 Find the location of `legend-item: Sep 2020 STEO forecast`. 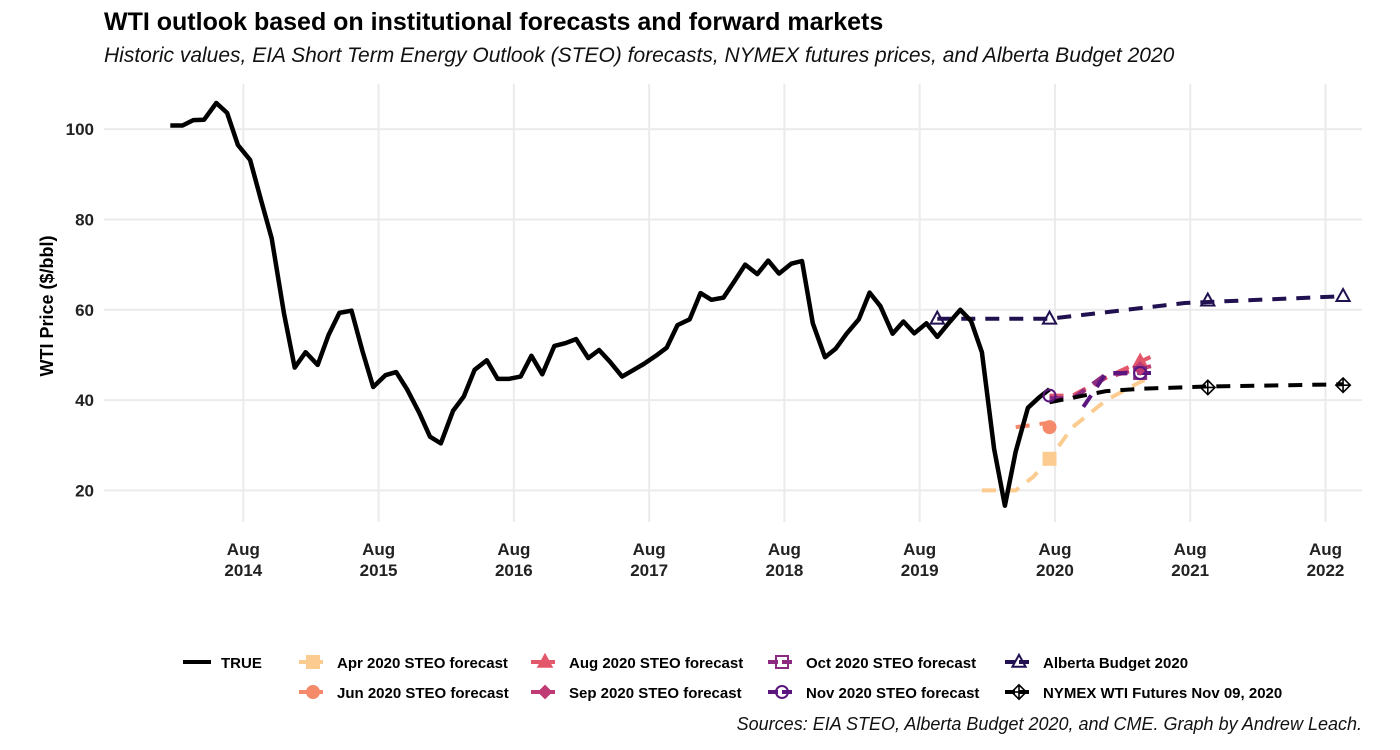

legend-item: Sep 2020 STEO forecast is located at coordinates (636, 693).